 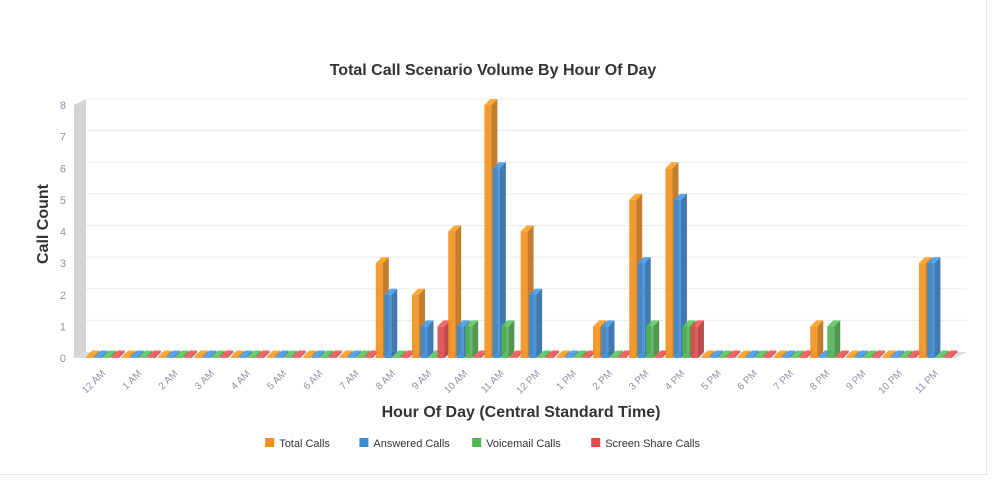 I want to click on y-tick-label: 0, so click(x=63, y=359).